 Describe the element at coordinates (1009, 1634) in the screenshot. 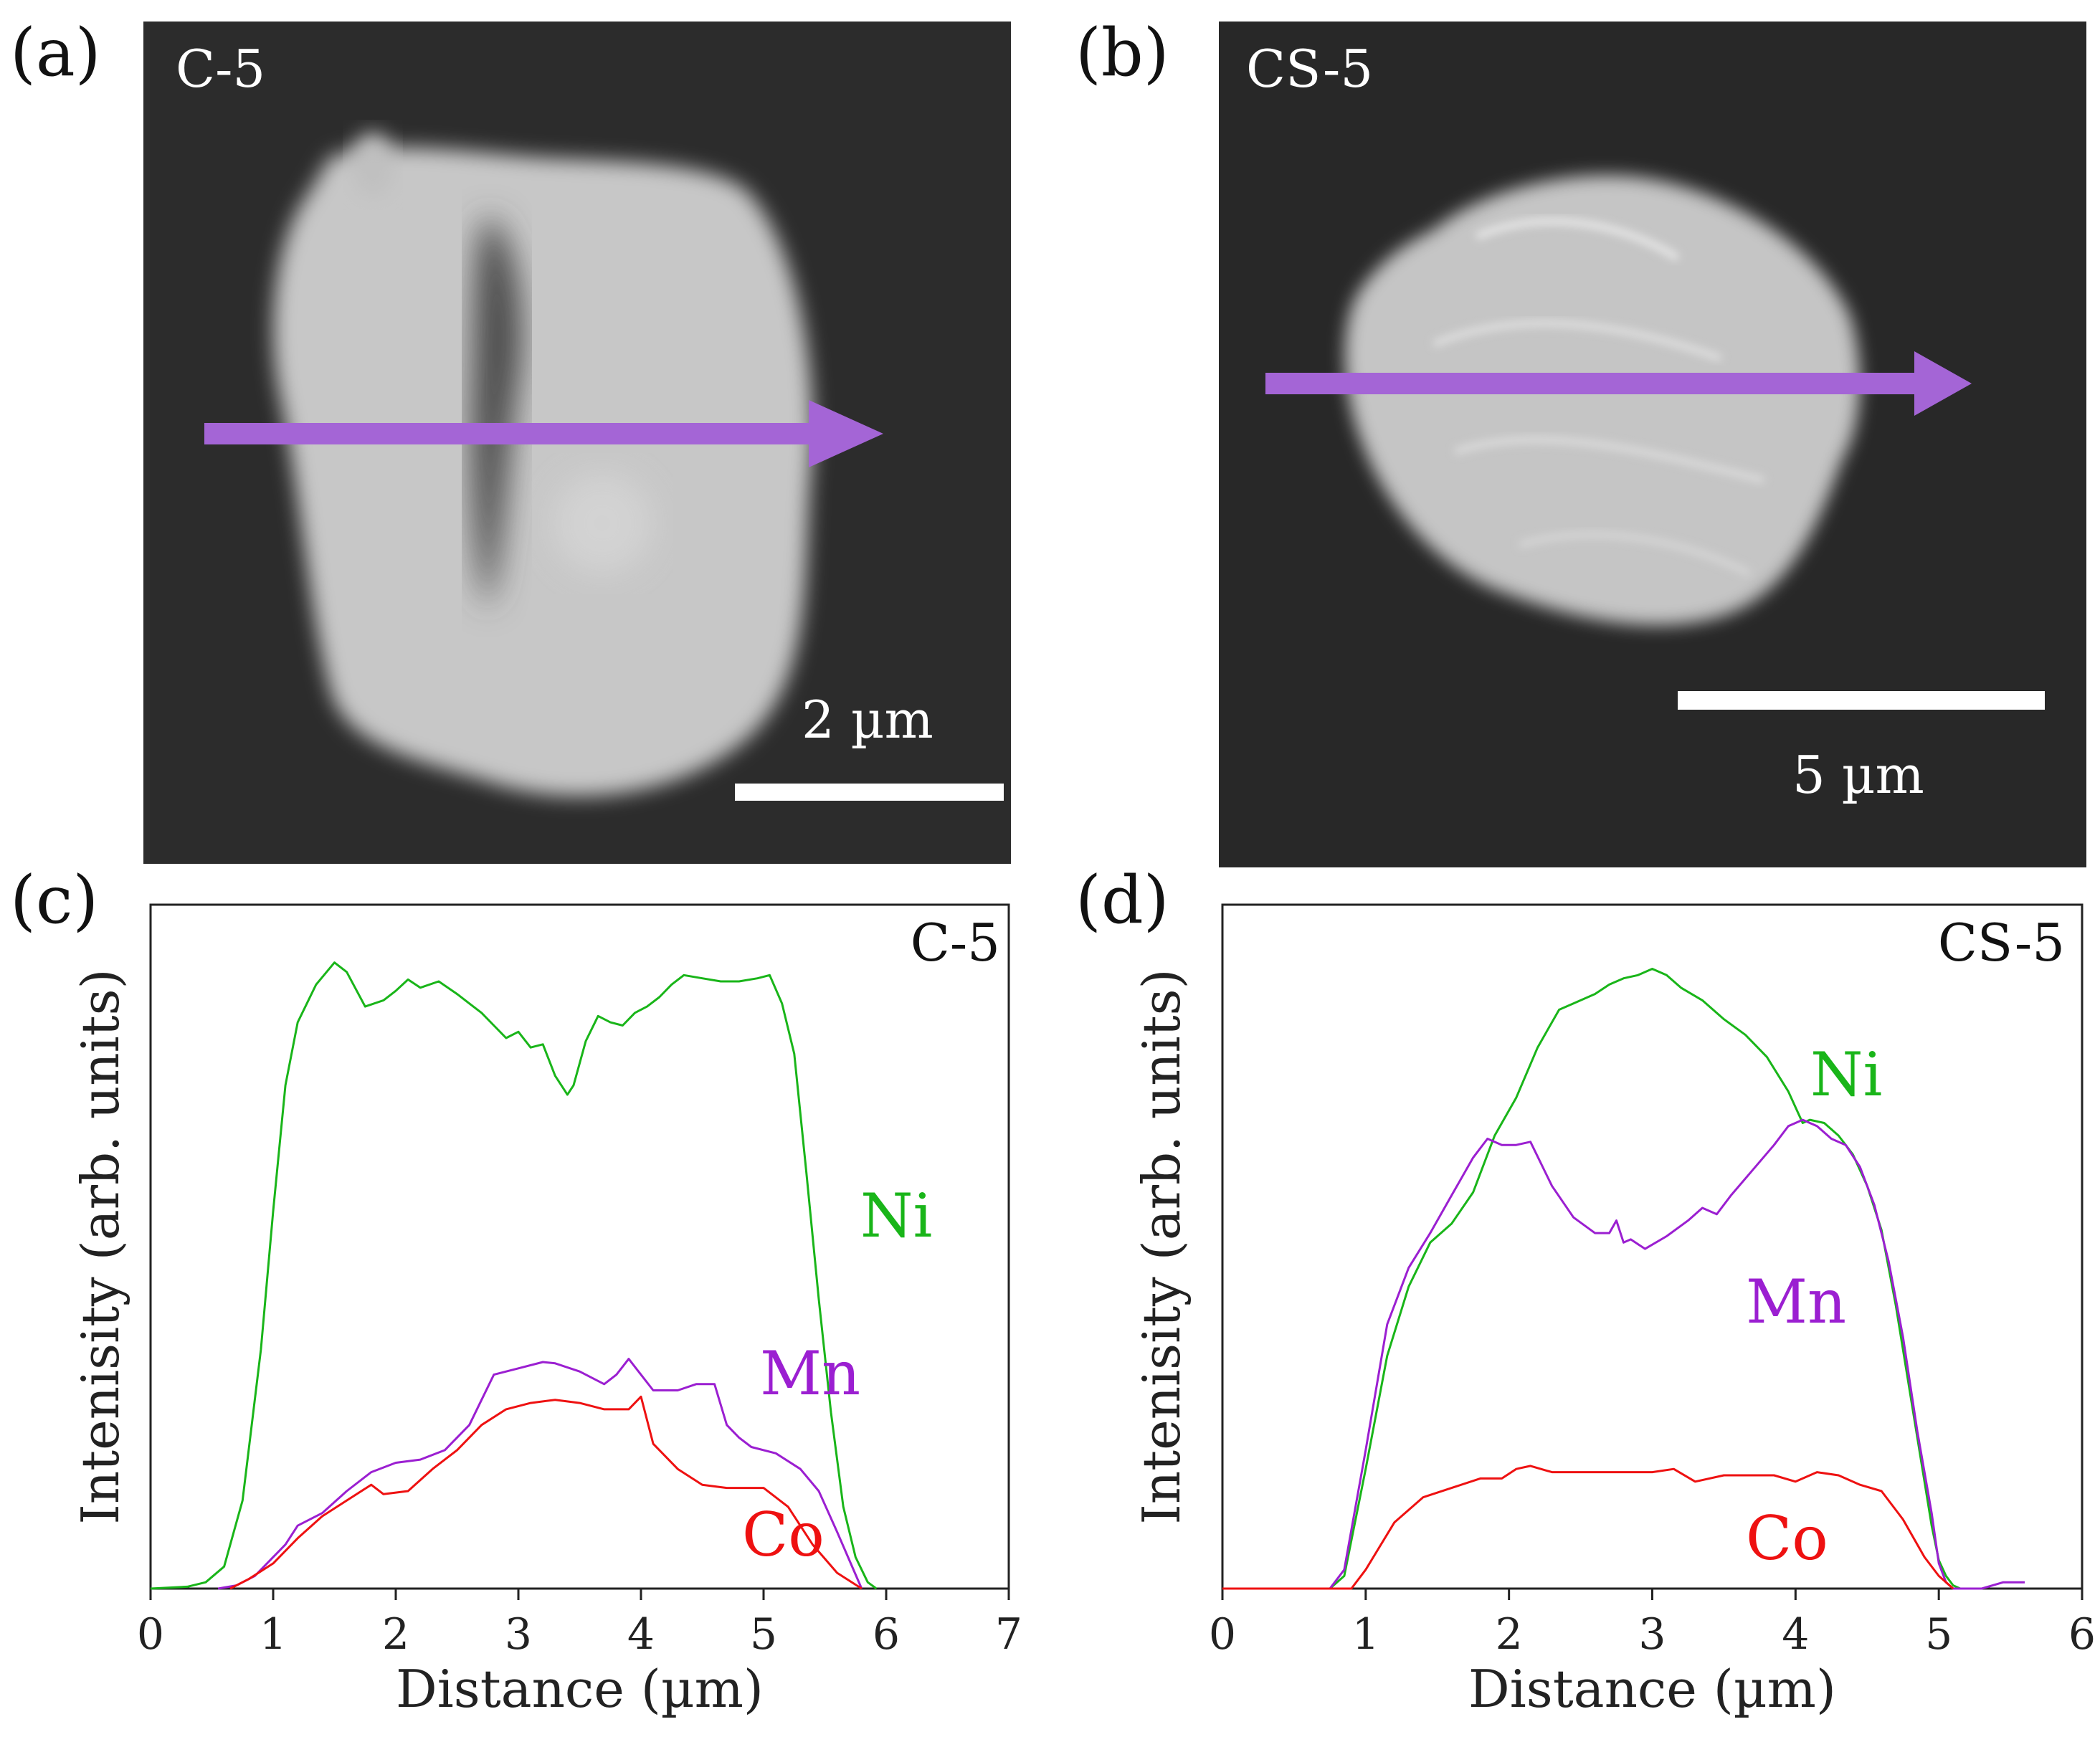

I see `x-tick-label-c5-7: 7` at that location.